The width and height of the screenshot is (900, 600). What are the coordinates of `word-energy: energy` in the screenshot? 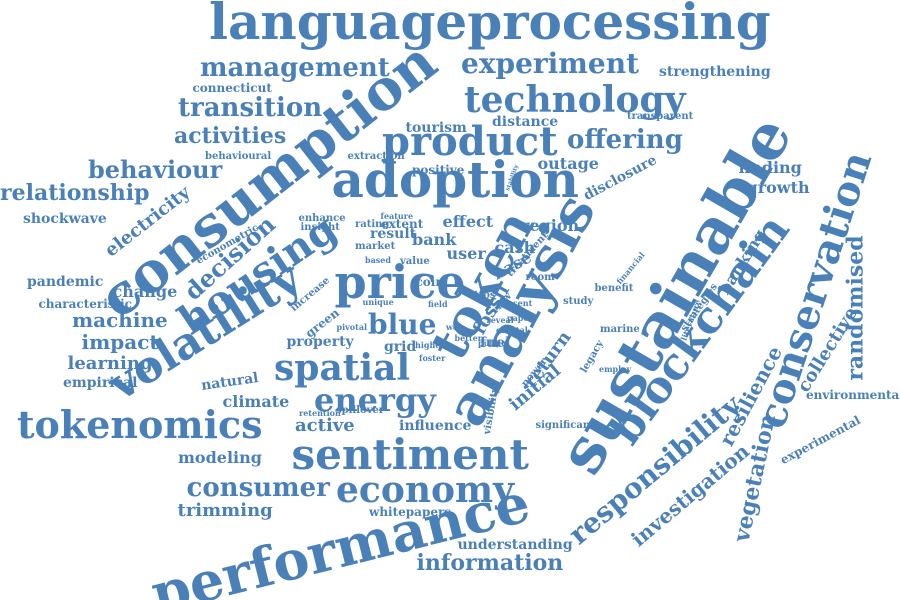 It's located at (375, 400).